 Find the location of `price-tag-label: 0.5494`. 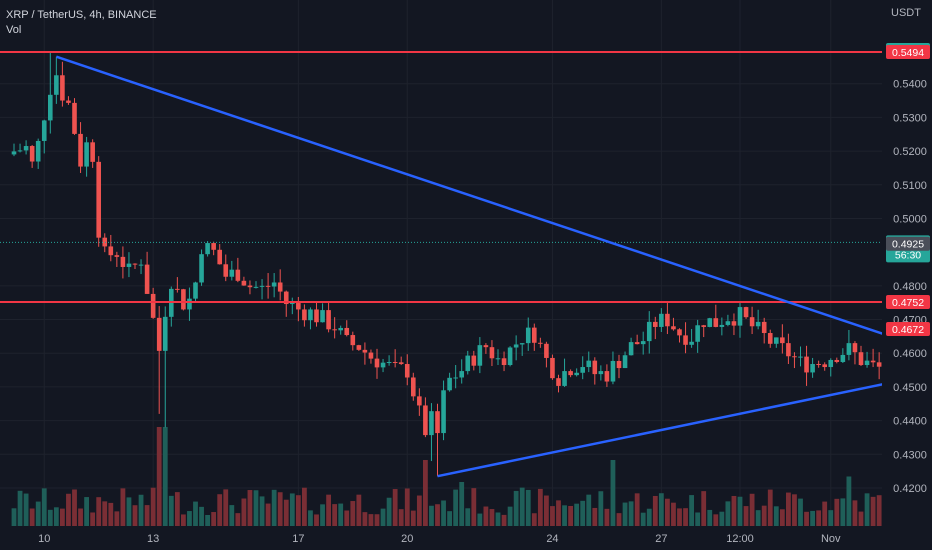

price-tag-label: 0.5494 is located at coordinates (908, 53).